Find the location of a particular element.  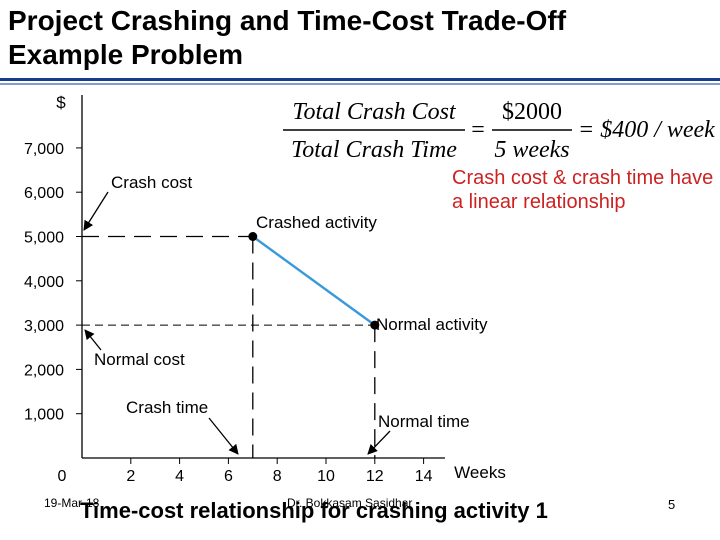

footer-date: 19-Mar-18 is located at coordinates (72, 503).